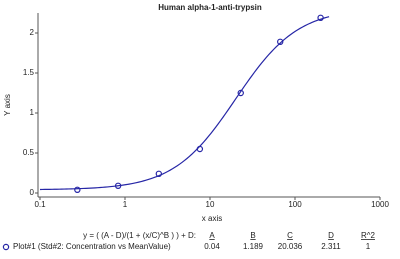  What do you see at coordinates (29, 152) in the screenshot?
I see `y-tick-label: 0.5` at bounding box center [29, 152].